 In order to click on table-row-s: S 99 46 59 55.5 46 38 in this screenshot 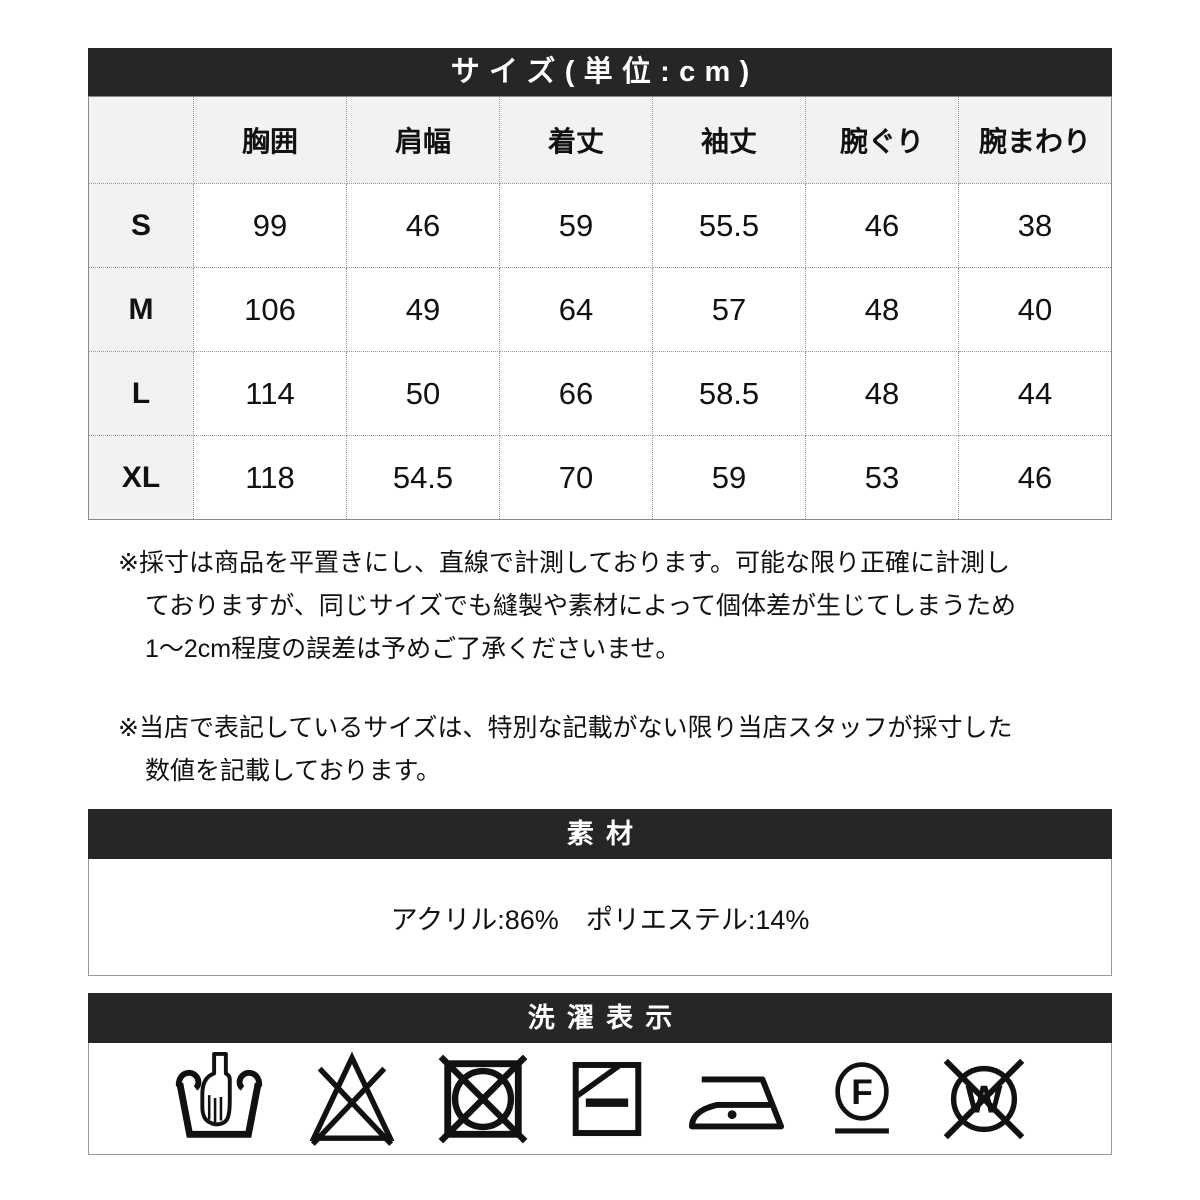, I will do `click(600, 225)`.